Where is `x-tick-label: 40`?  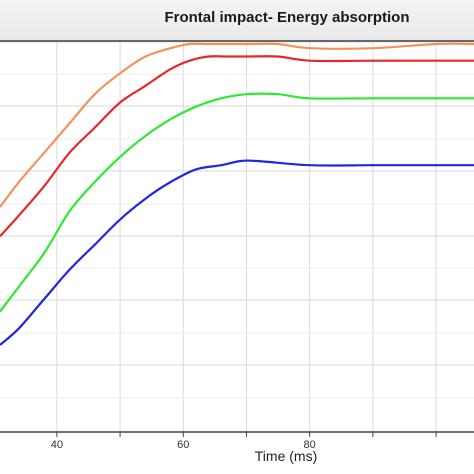
x-tick-label: 40 is located at coordinates (57, 445).